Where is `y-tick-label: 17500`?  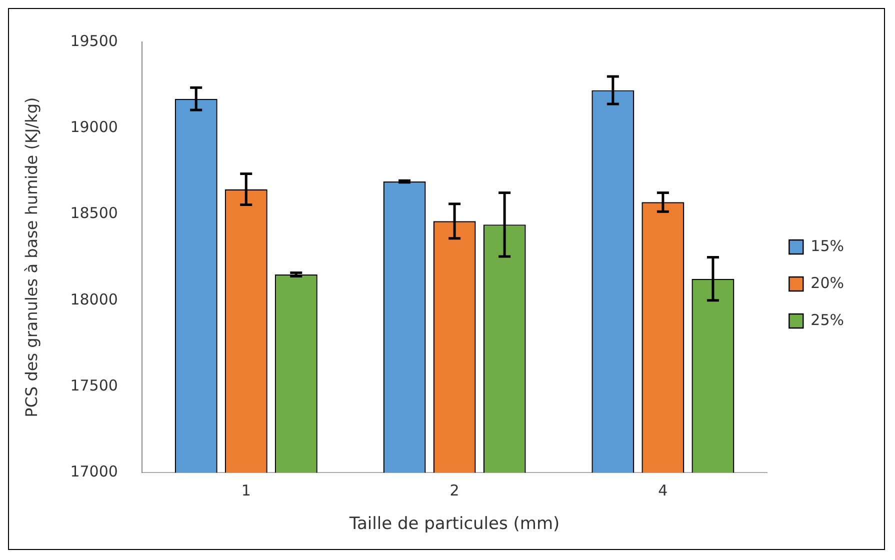
y-tick-label: 17500 is located at coordinates (94, 385).